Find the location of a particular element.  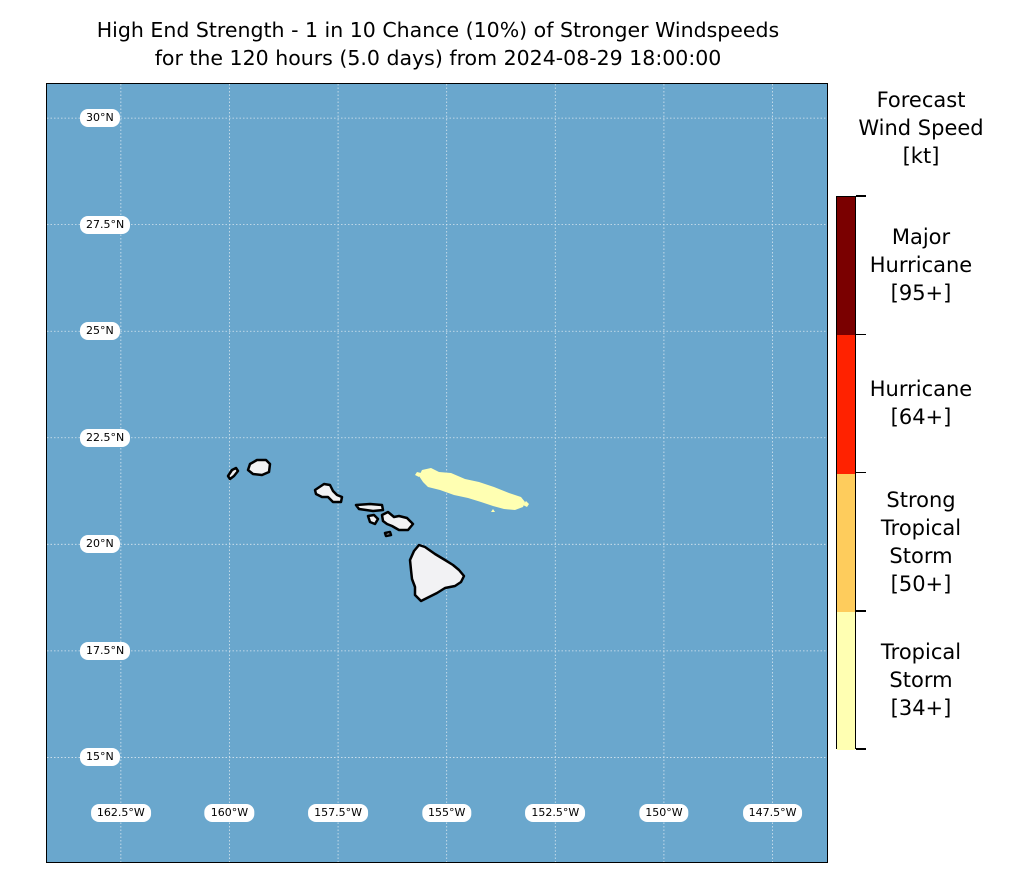

colorbar-label-line: [95+] is located at coordinates (921, 293).